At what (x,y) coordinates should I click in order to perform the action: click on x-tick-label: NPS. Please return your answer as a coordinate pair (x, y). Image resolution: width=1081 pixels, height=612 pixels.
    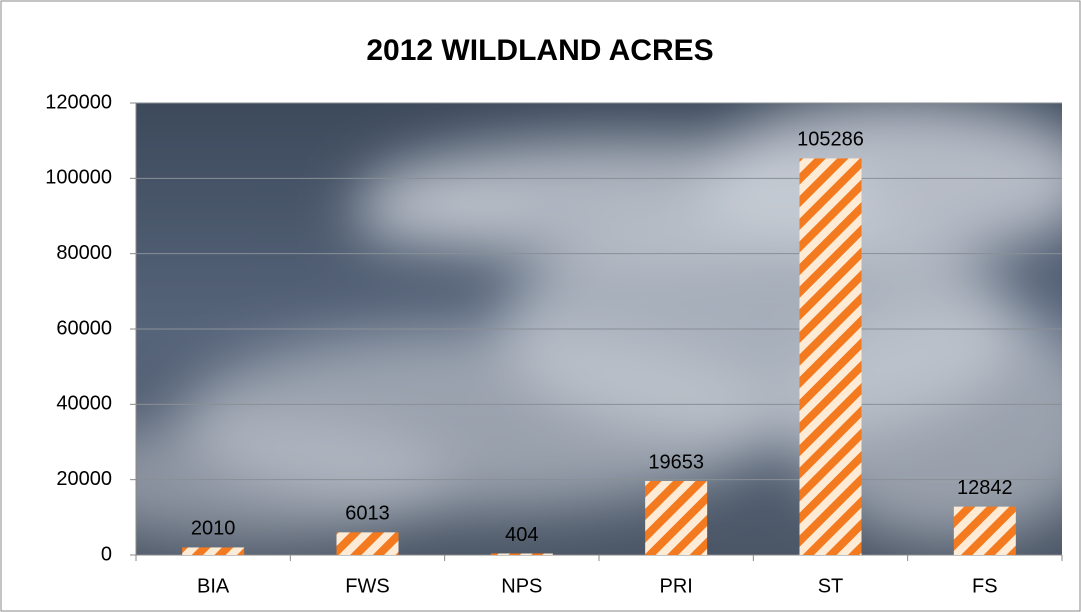
    Looking at the image, I should click on (521, 586).